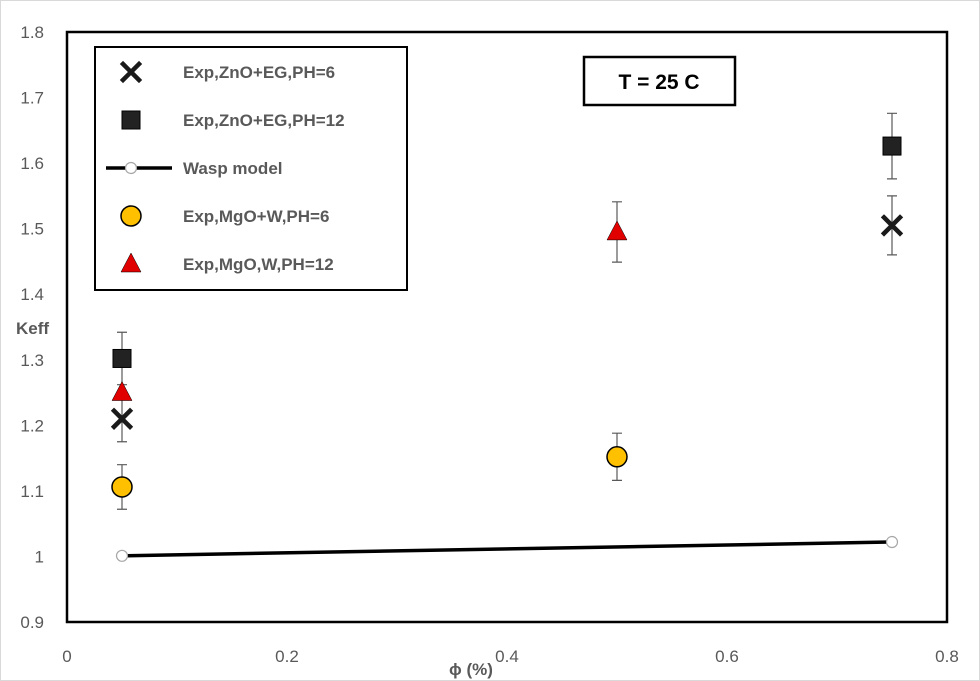 This screenshot has width=980, height=681. I want to click on annotation-box, so click(659, 81).